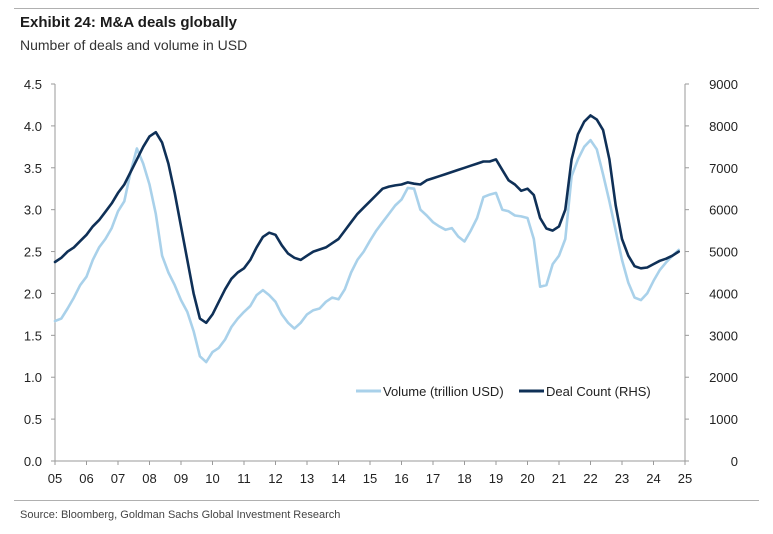 This screenshot has height=534, width=773. Describe the element at coordinates (559, 478) in the screenshot. I see `x-tick-label: 21` at that location.